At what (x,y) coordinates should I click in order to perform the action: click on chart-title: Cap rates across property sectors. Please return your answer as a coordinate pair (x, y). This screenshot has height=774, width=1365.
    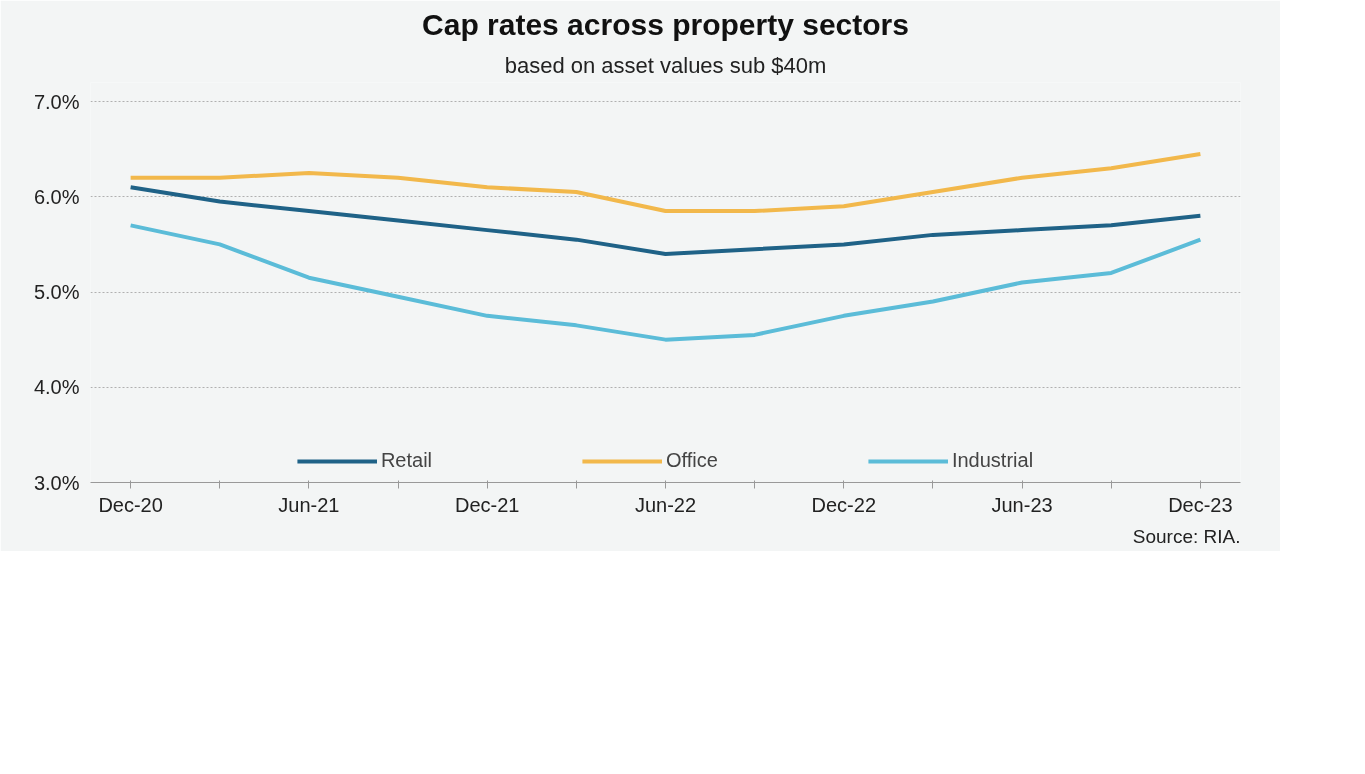
    Looking at the image, I should click on (665, 24).